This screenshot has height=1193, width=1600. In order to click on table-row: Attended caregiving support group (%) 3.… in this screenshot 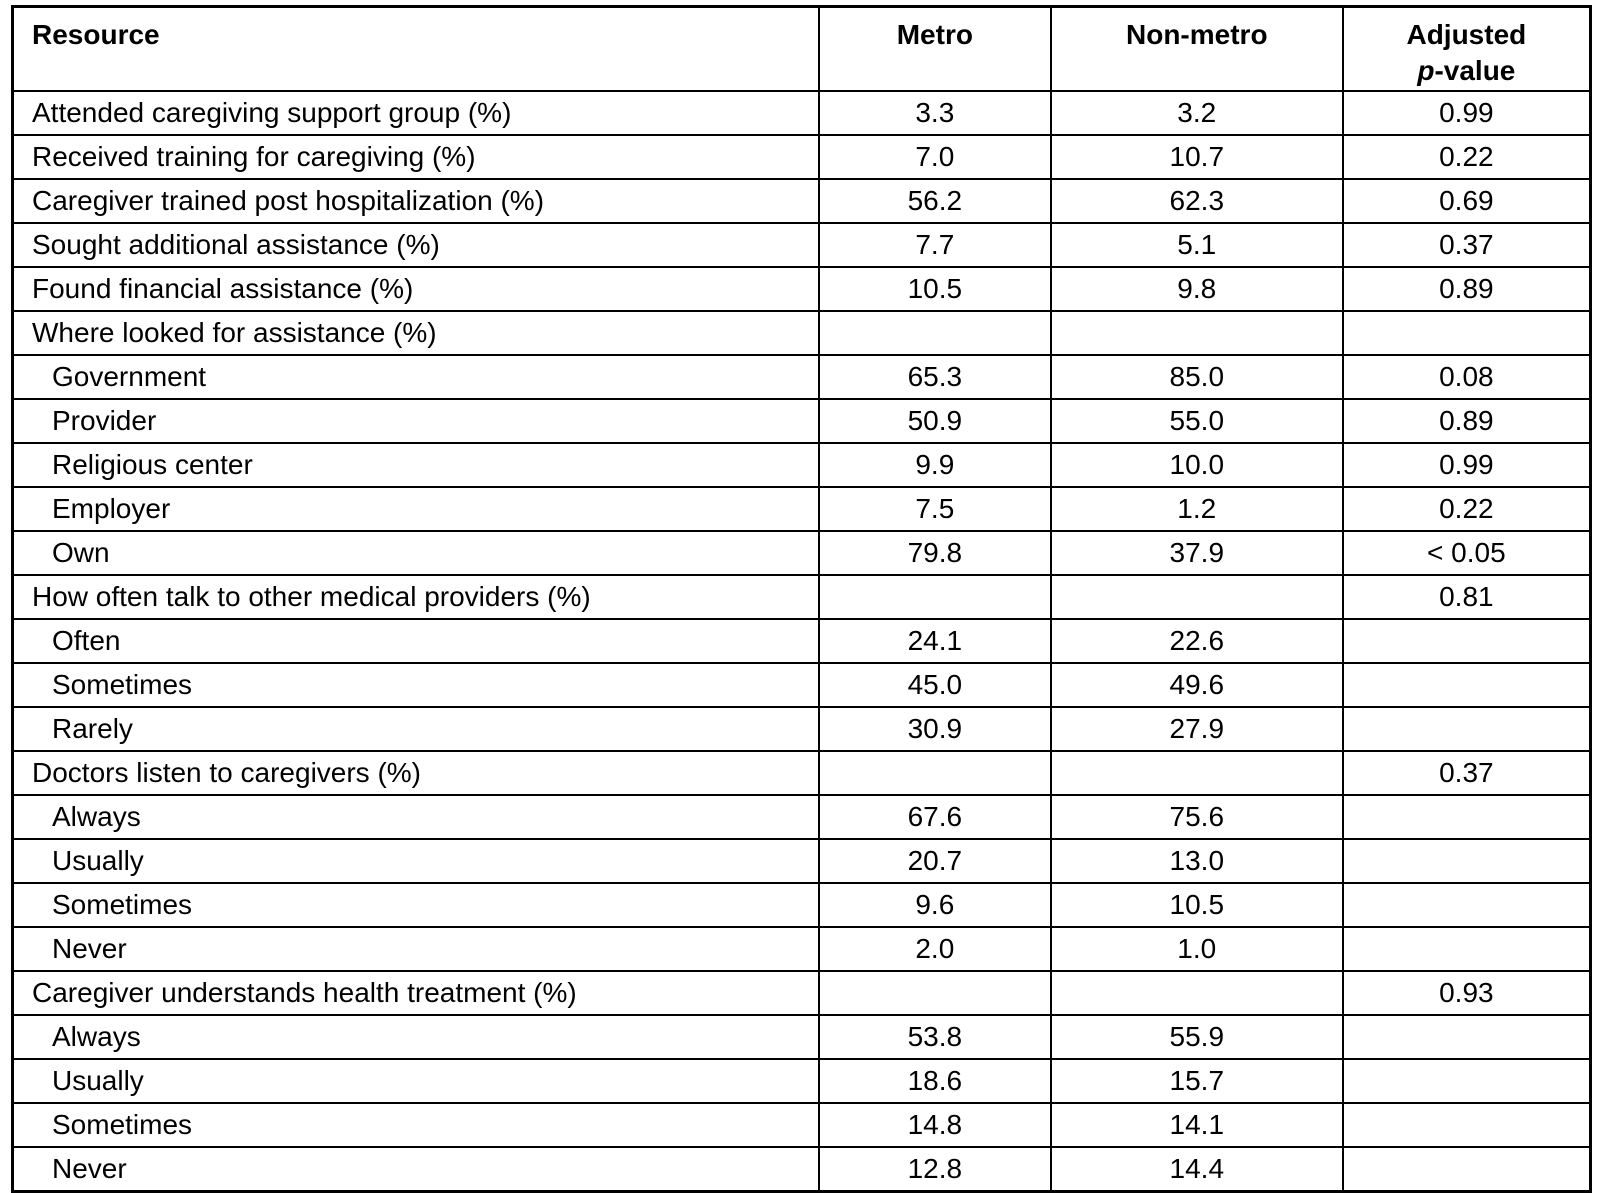, I will do `click(801, 113)`.